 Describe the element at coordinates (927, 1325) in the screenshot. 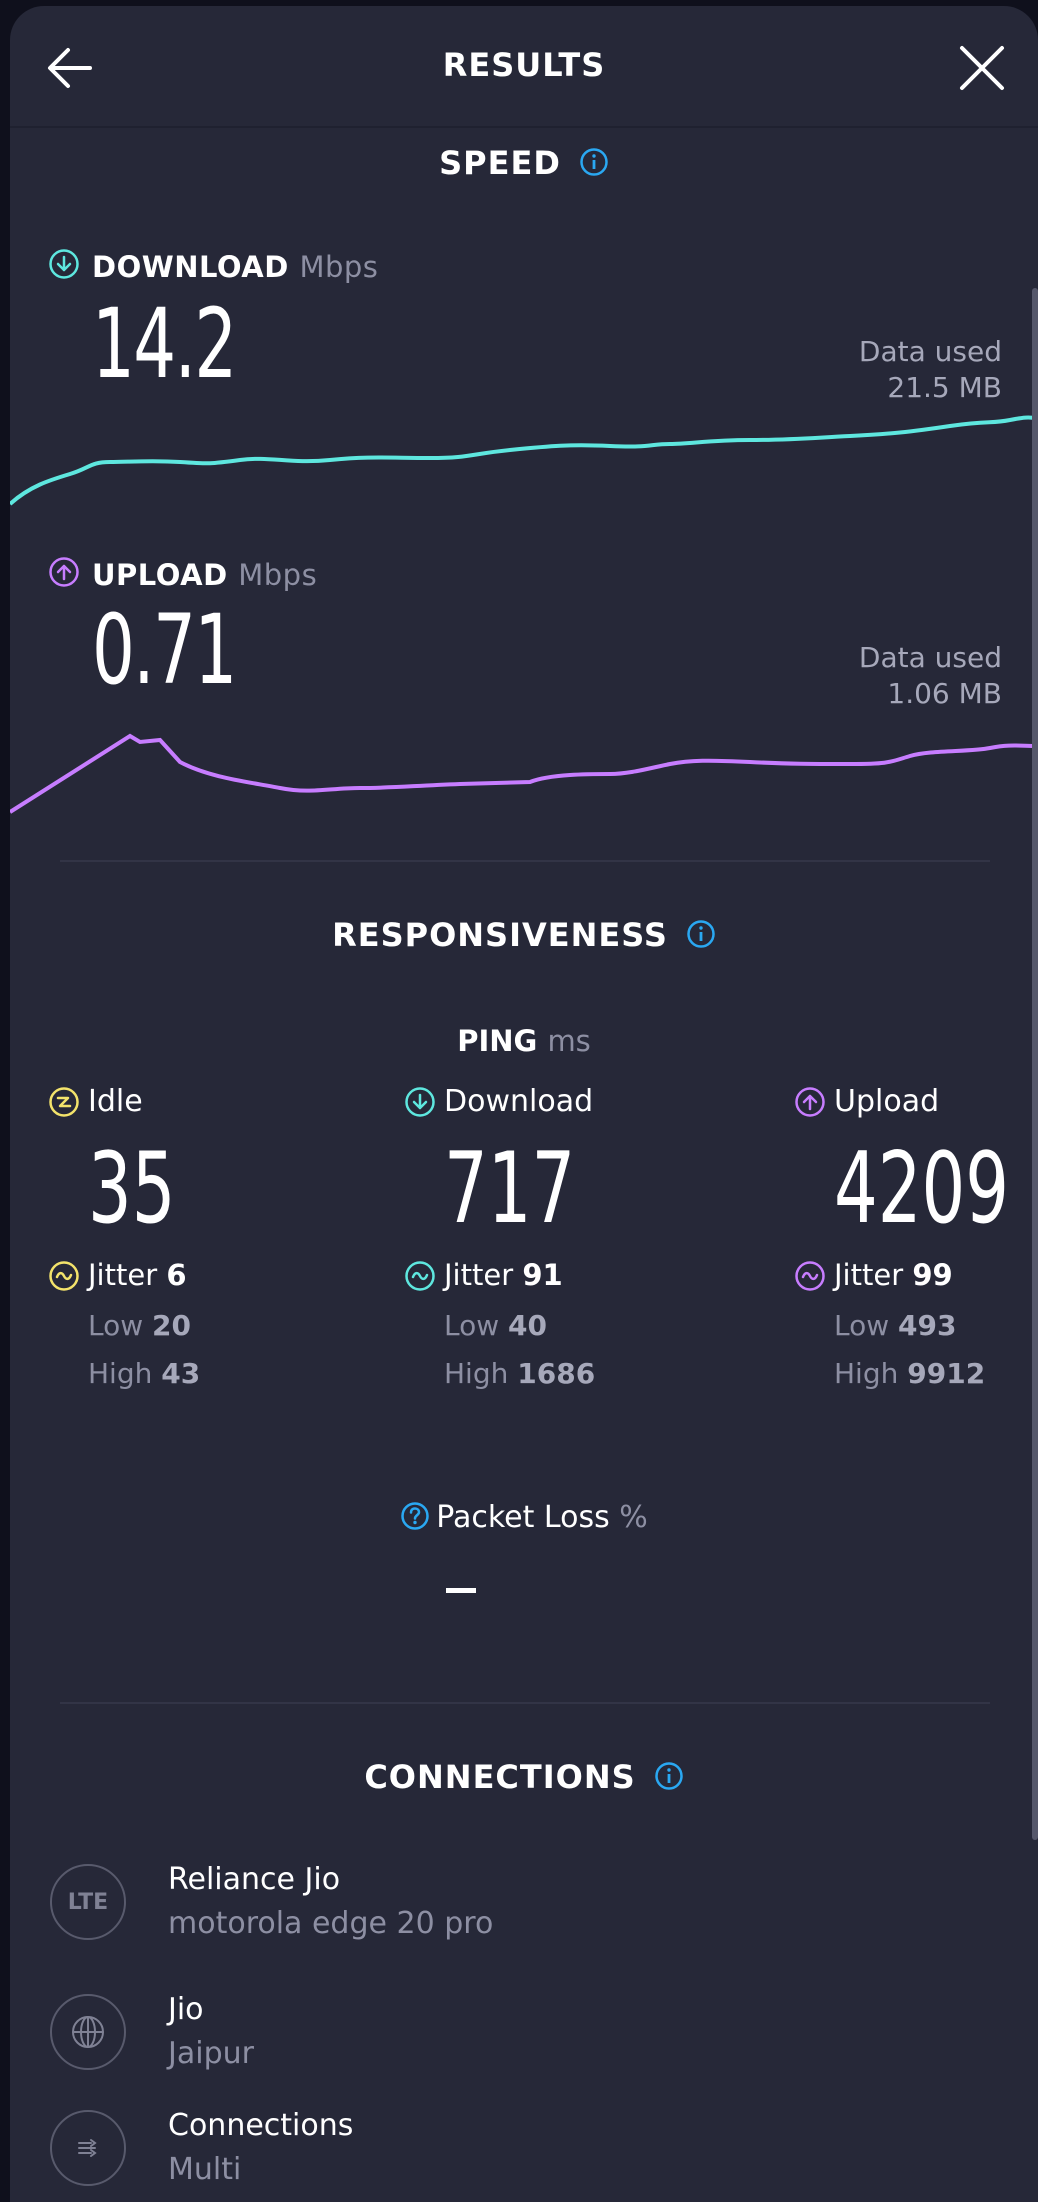

I see `upload-low-value: 493` at that location.